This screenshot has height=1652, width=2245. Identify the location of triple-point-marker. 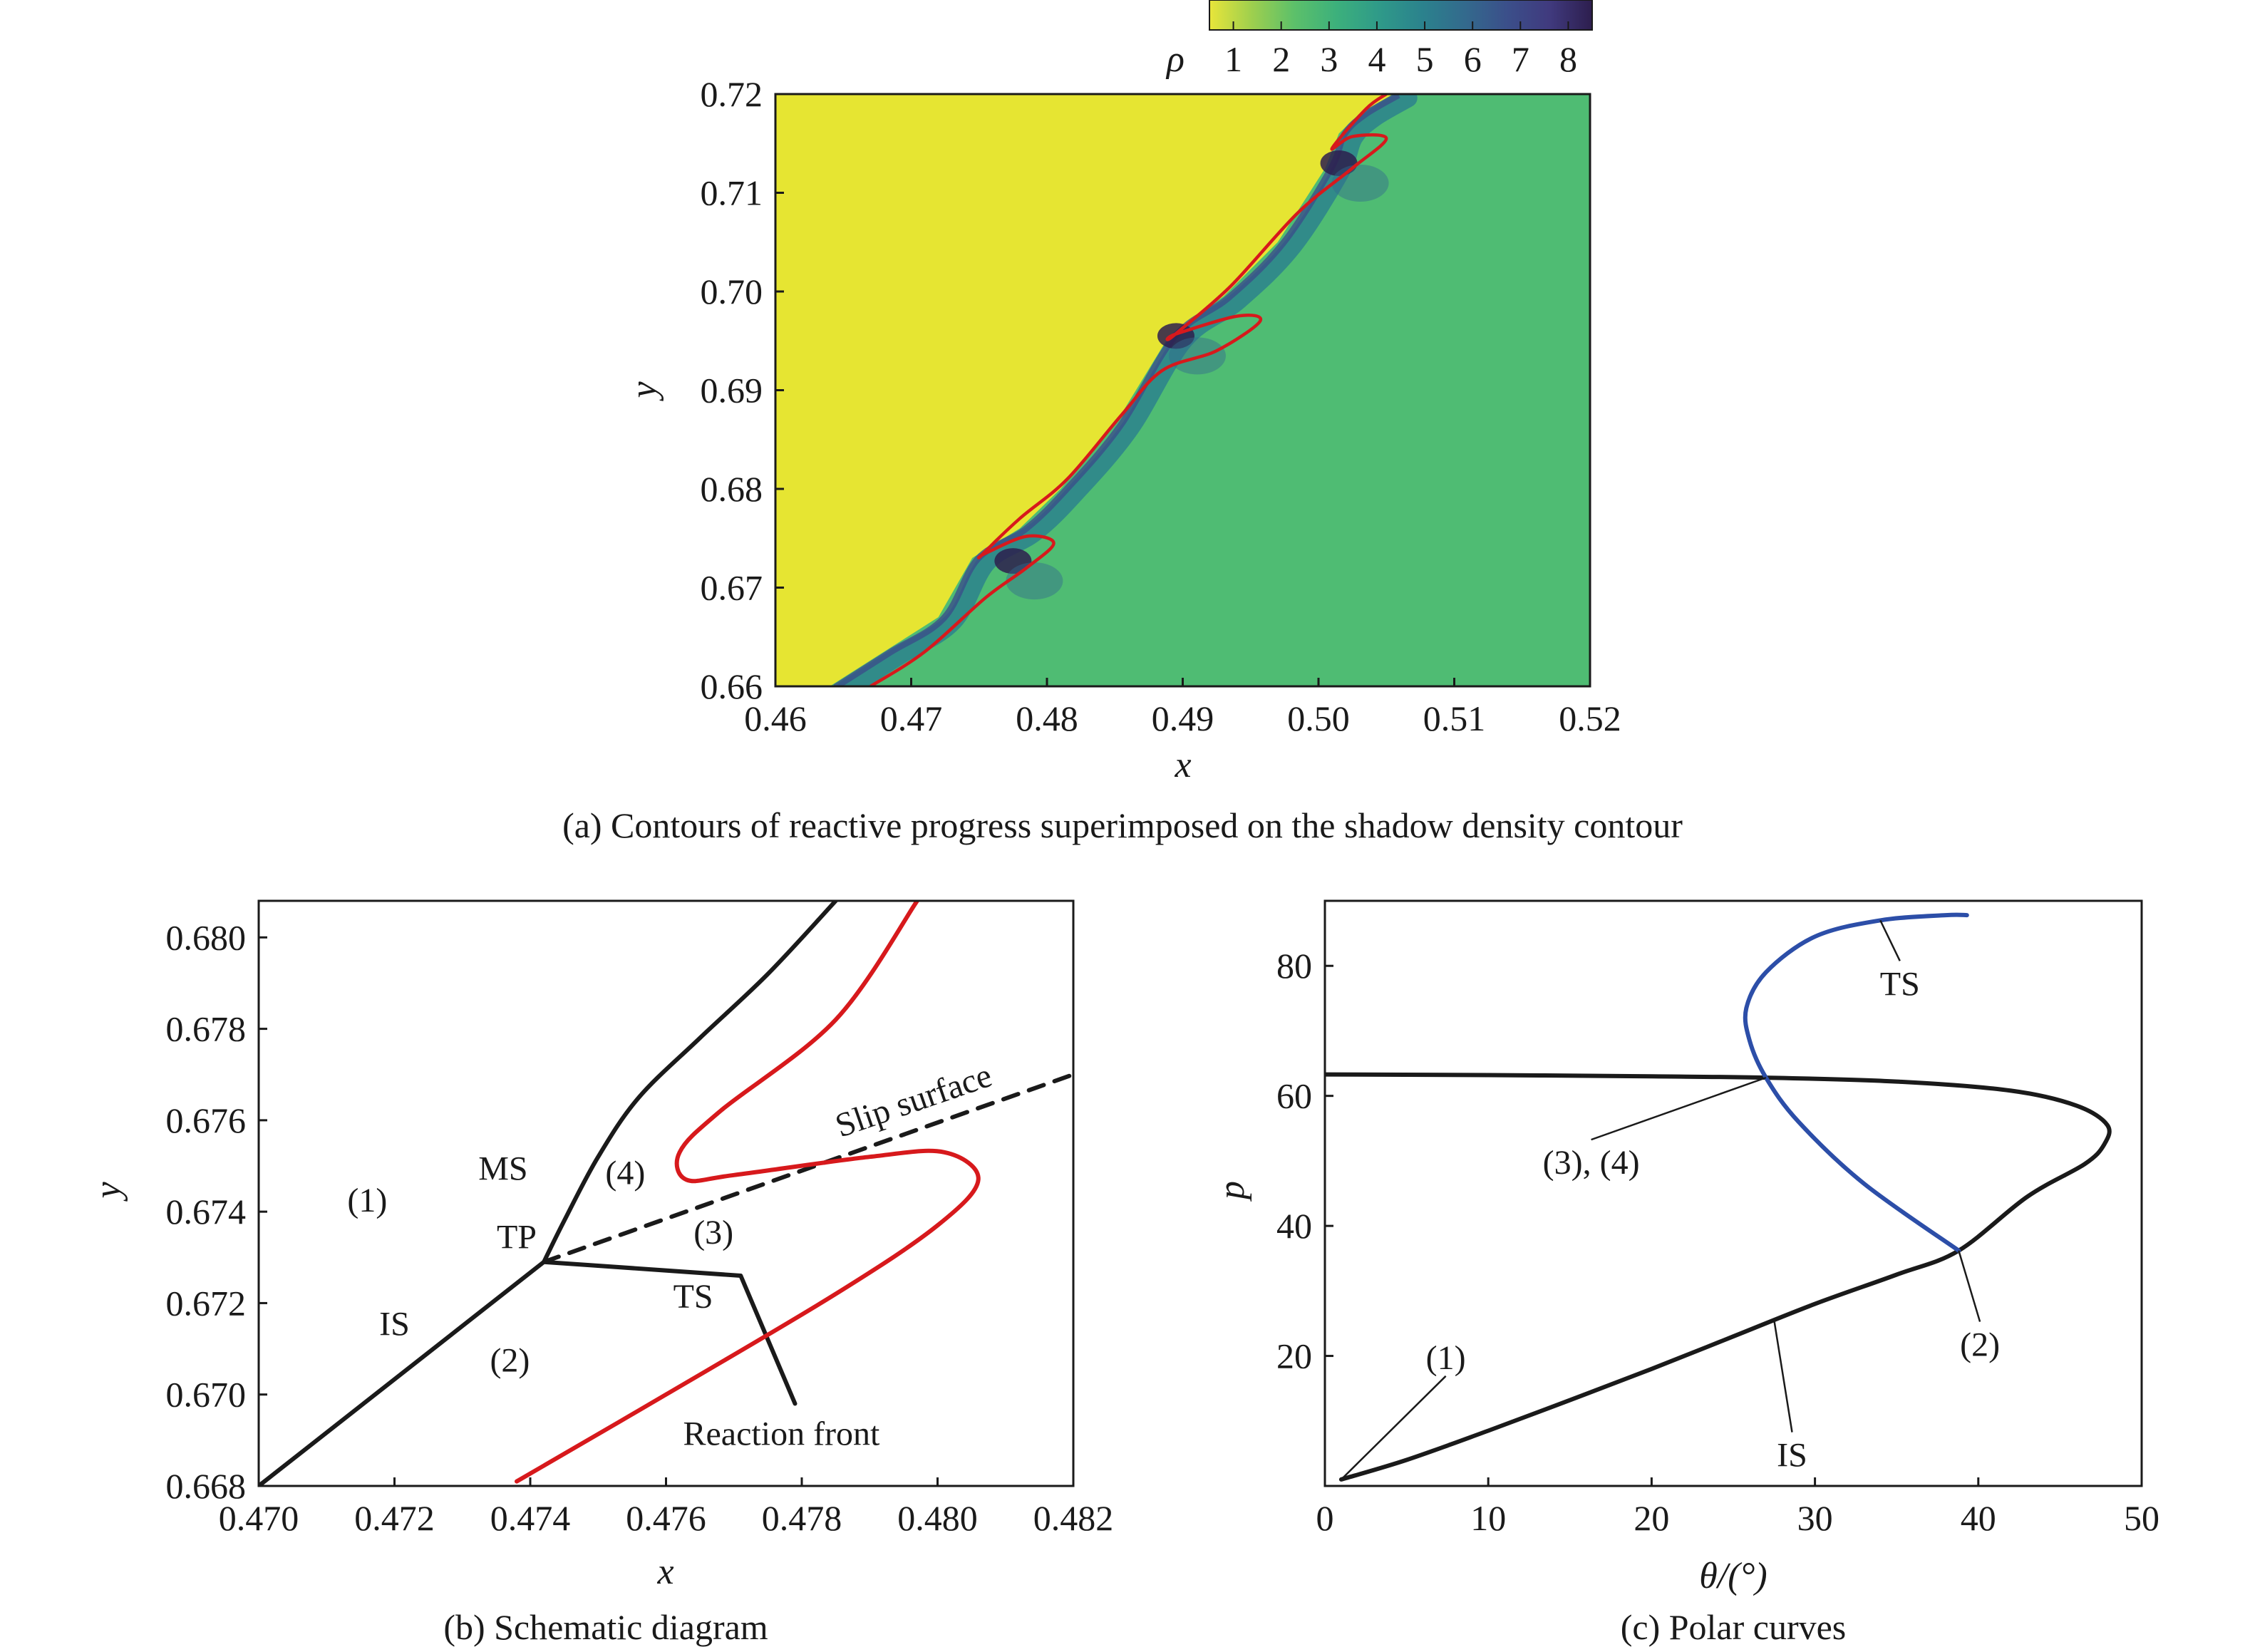
(1013, 561).